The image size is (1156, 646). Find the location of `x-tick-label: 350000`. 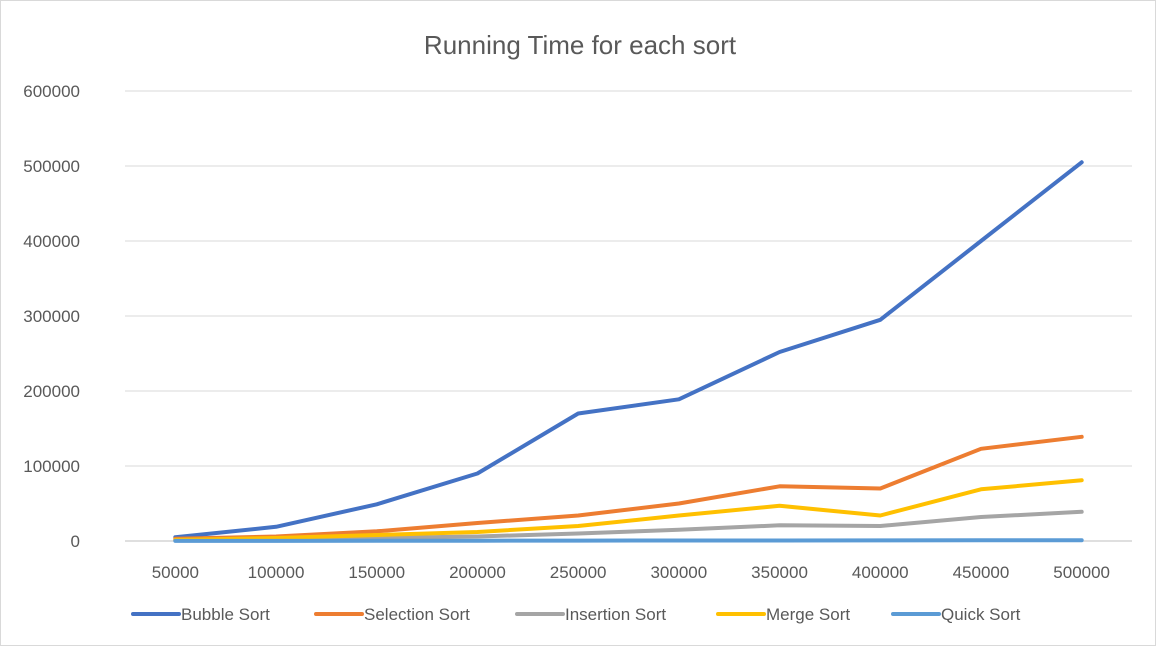

x-tick-label: 350000 is located at coordinates (779, 572).